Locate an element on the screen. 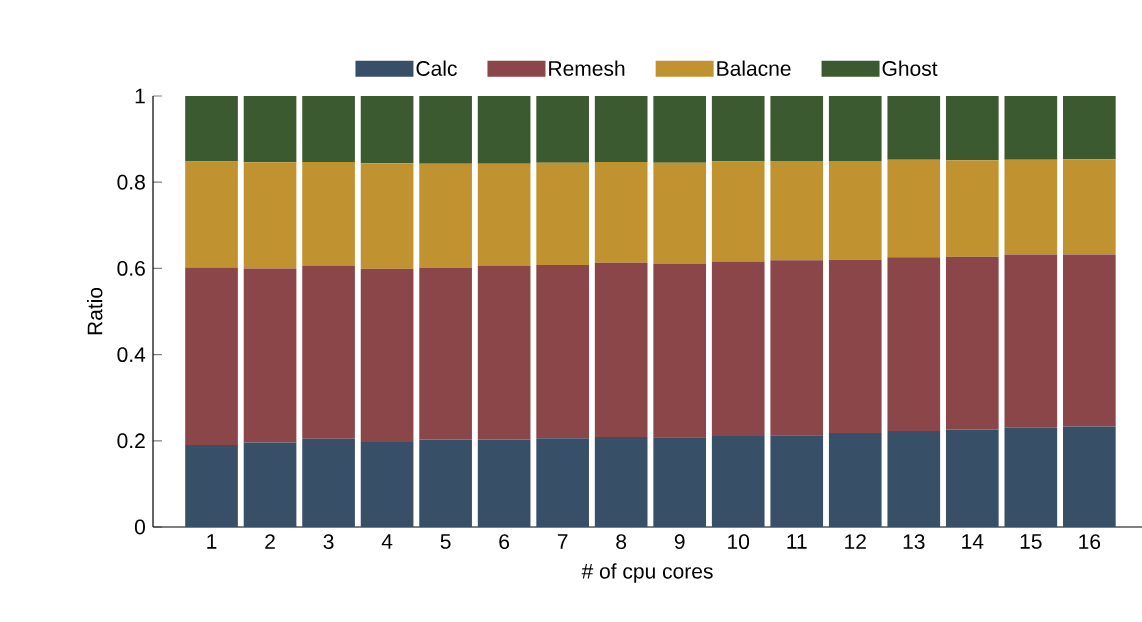 This screenshot has width=1142, height=622. x-tick-label: 4 is located at coordinates (387, 541).